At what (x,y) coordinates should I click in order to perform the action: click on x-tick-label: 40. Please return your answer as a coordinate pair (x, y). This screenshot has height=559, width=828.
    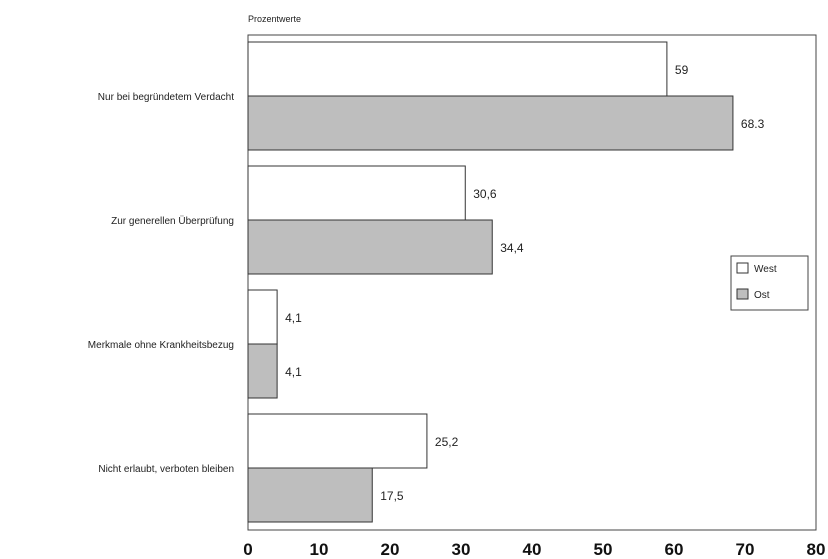
    Looking at the image, I should click on (532, 549).